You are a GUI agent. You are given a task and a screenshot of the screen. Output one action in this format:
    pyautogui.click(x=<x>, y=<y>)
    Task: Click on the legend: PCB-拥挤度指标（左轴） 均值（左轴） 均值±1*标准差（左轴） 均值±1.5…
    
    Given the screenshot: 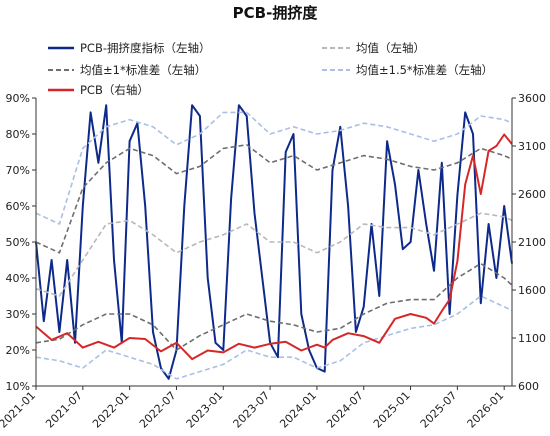 What is the action you would take?
    pyautogui.click(x=270, y=69)
    